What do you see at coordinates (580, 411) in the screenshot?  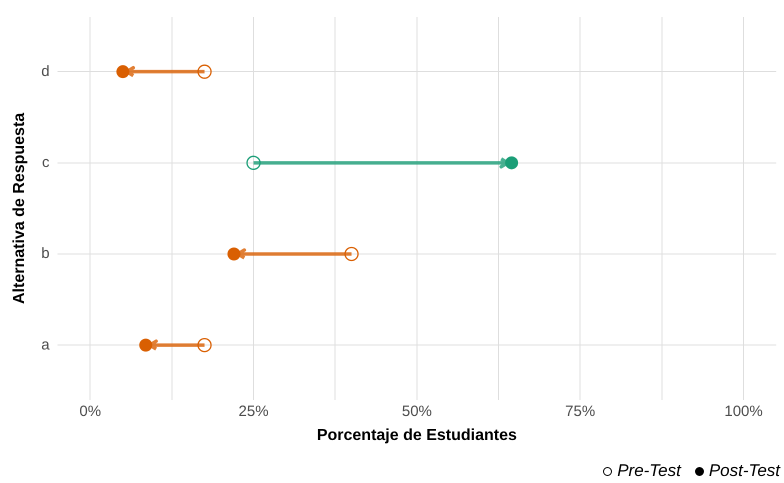 I see `x-tick-label: 75%` at bounding box center [580, 411].